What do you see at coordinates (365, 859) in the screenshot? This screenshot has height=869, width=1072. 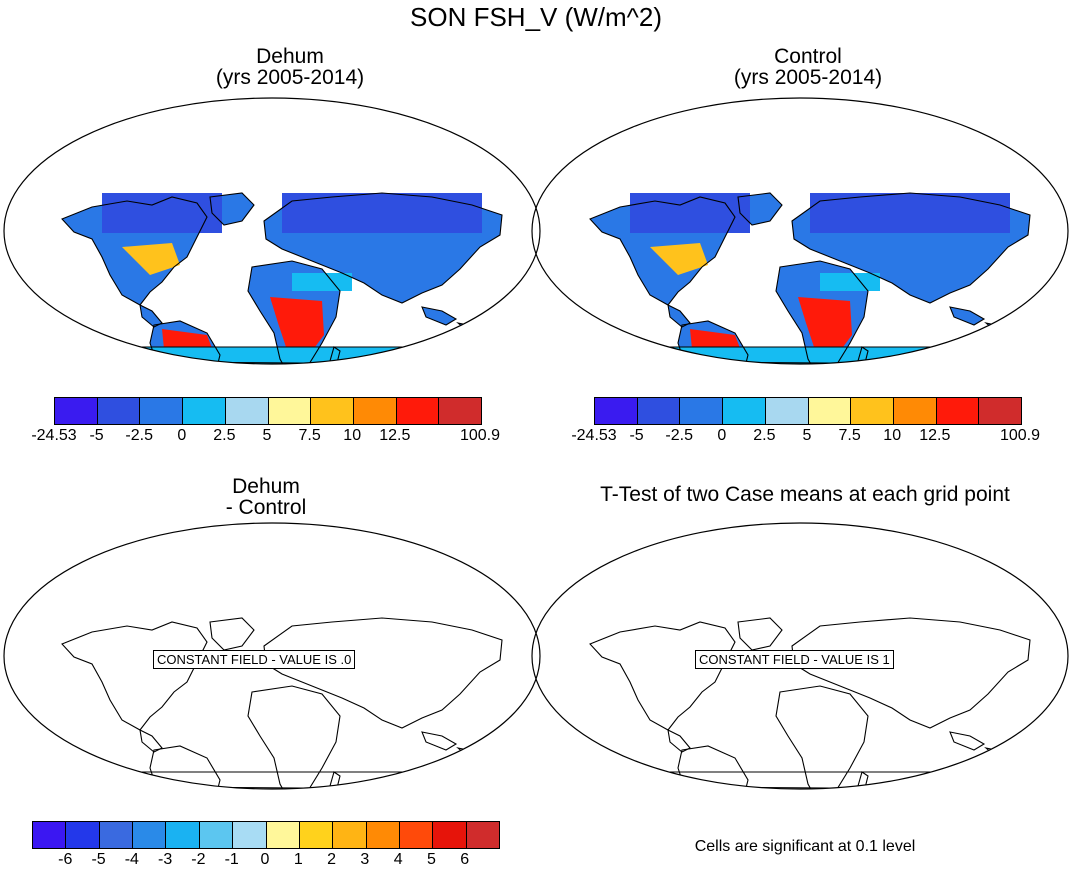 I see `colorbar-tick-label: 3` at bounding box center [365, 859].